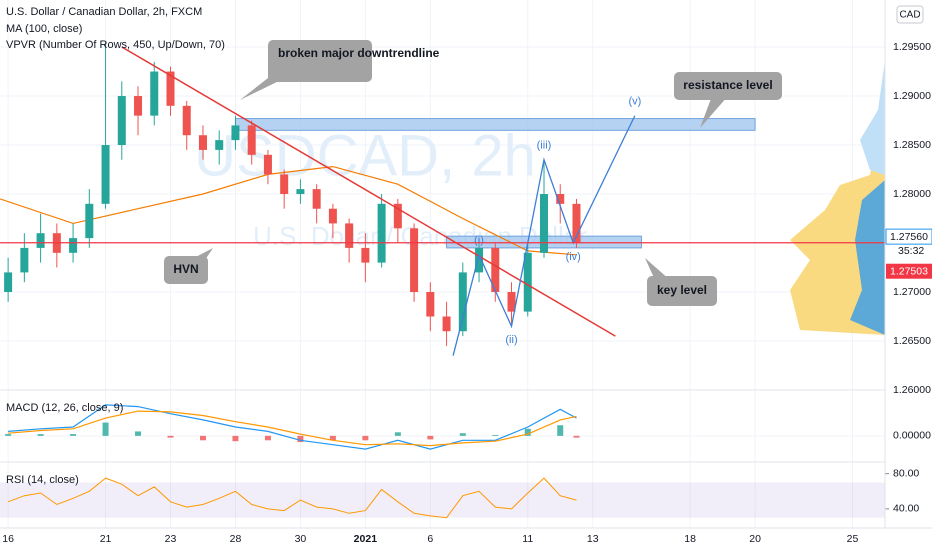 Image resolution: width=932 pixels, height=550 pixels. What do you see at coordinates (8, 539) in the screenshot?
I see `x-tick-label: 16` at bounding box center [8, 539].